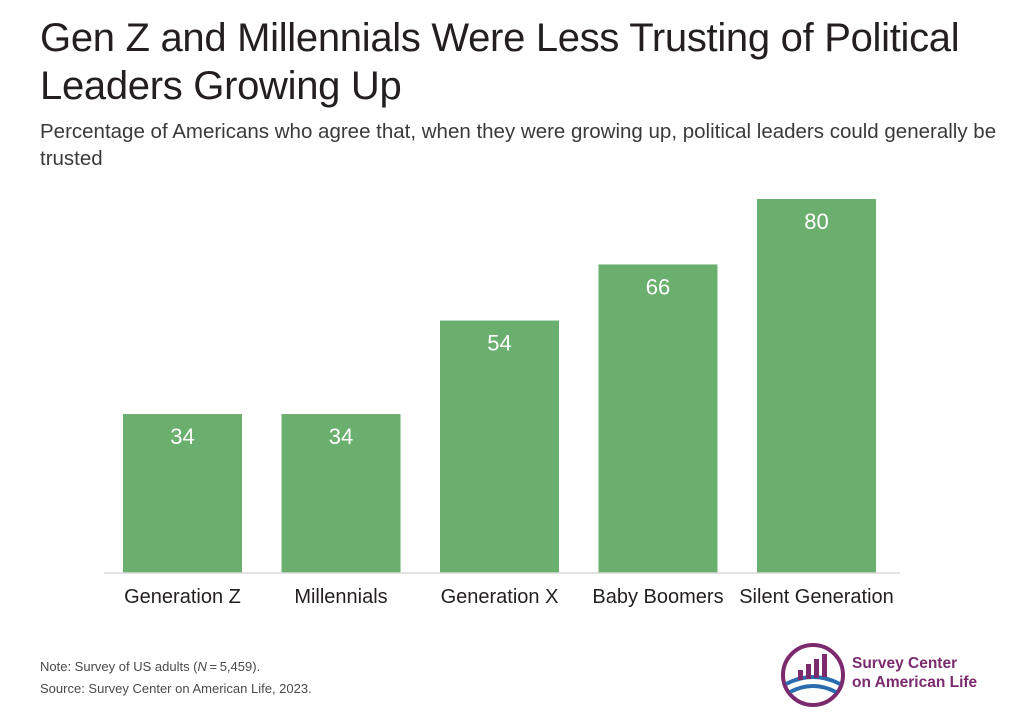 This screenshot has height=726, width=1024. Describe the element at coordinates (119, 666) in the screenshot. I see `note-prefix: Note: Survey of US adults (` at that location.